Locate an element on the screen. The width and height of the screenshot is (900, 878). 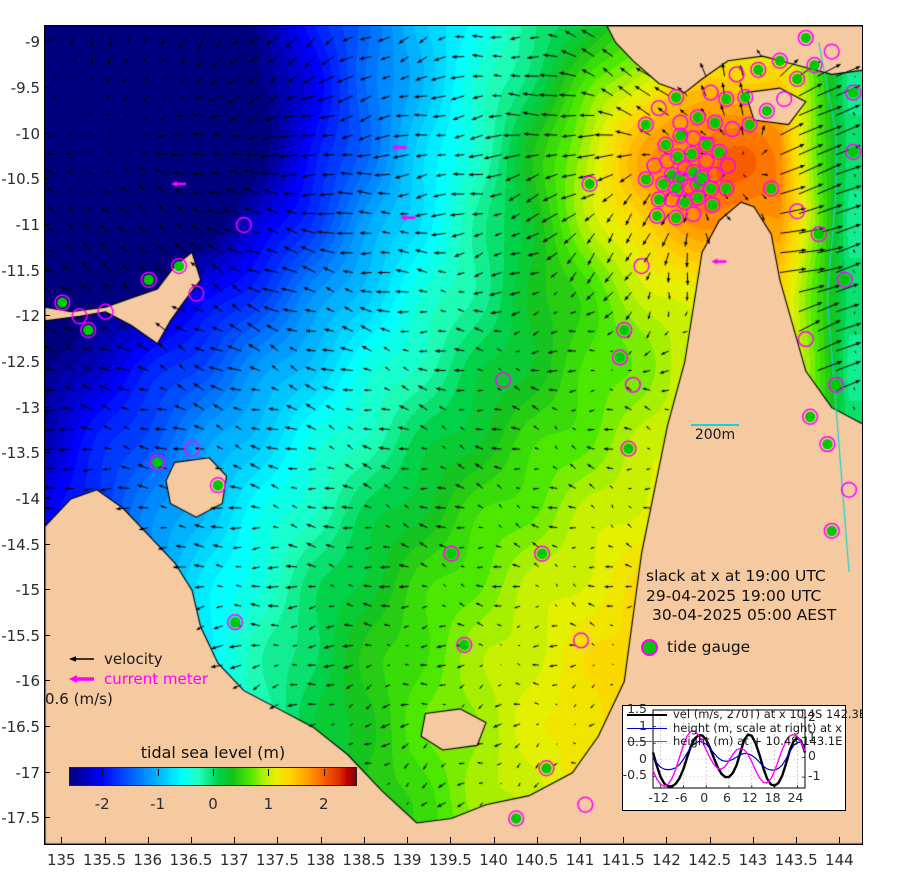
x-tick-label: 140.5 is located at coordinates (537, 860).